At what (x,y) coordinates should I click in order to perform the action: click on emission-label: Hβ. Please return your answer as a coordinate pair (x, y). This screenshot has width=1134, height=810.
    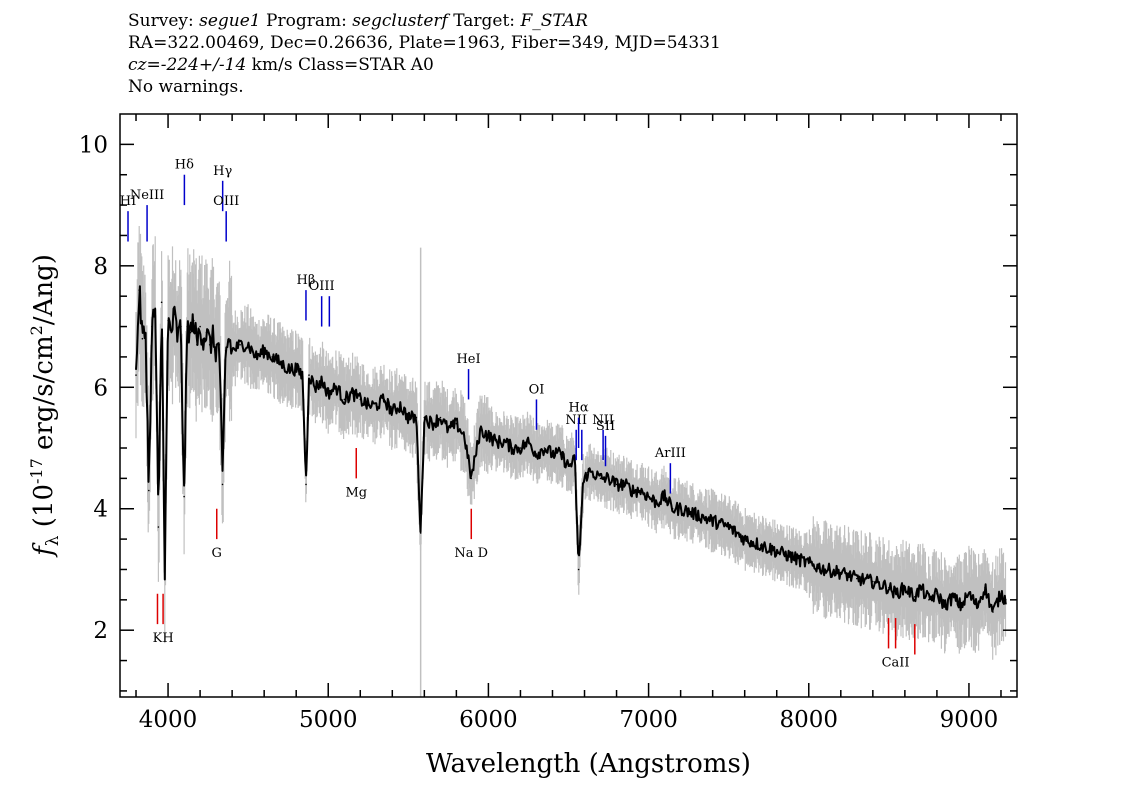
    Looking at the image, I should click on (306, 280).